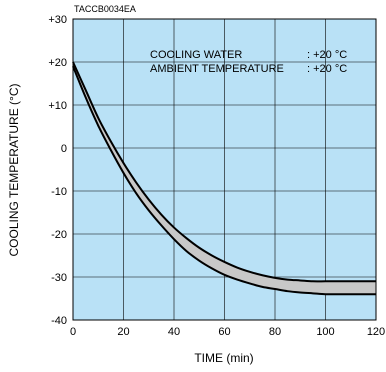 Image resolution: width=386 pixels, height=372 pixels. I want to click on x-tick-label: 20, so click(123, 332).